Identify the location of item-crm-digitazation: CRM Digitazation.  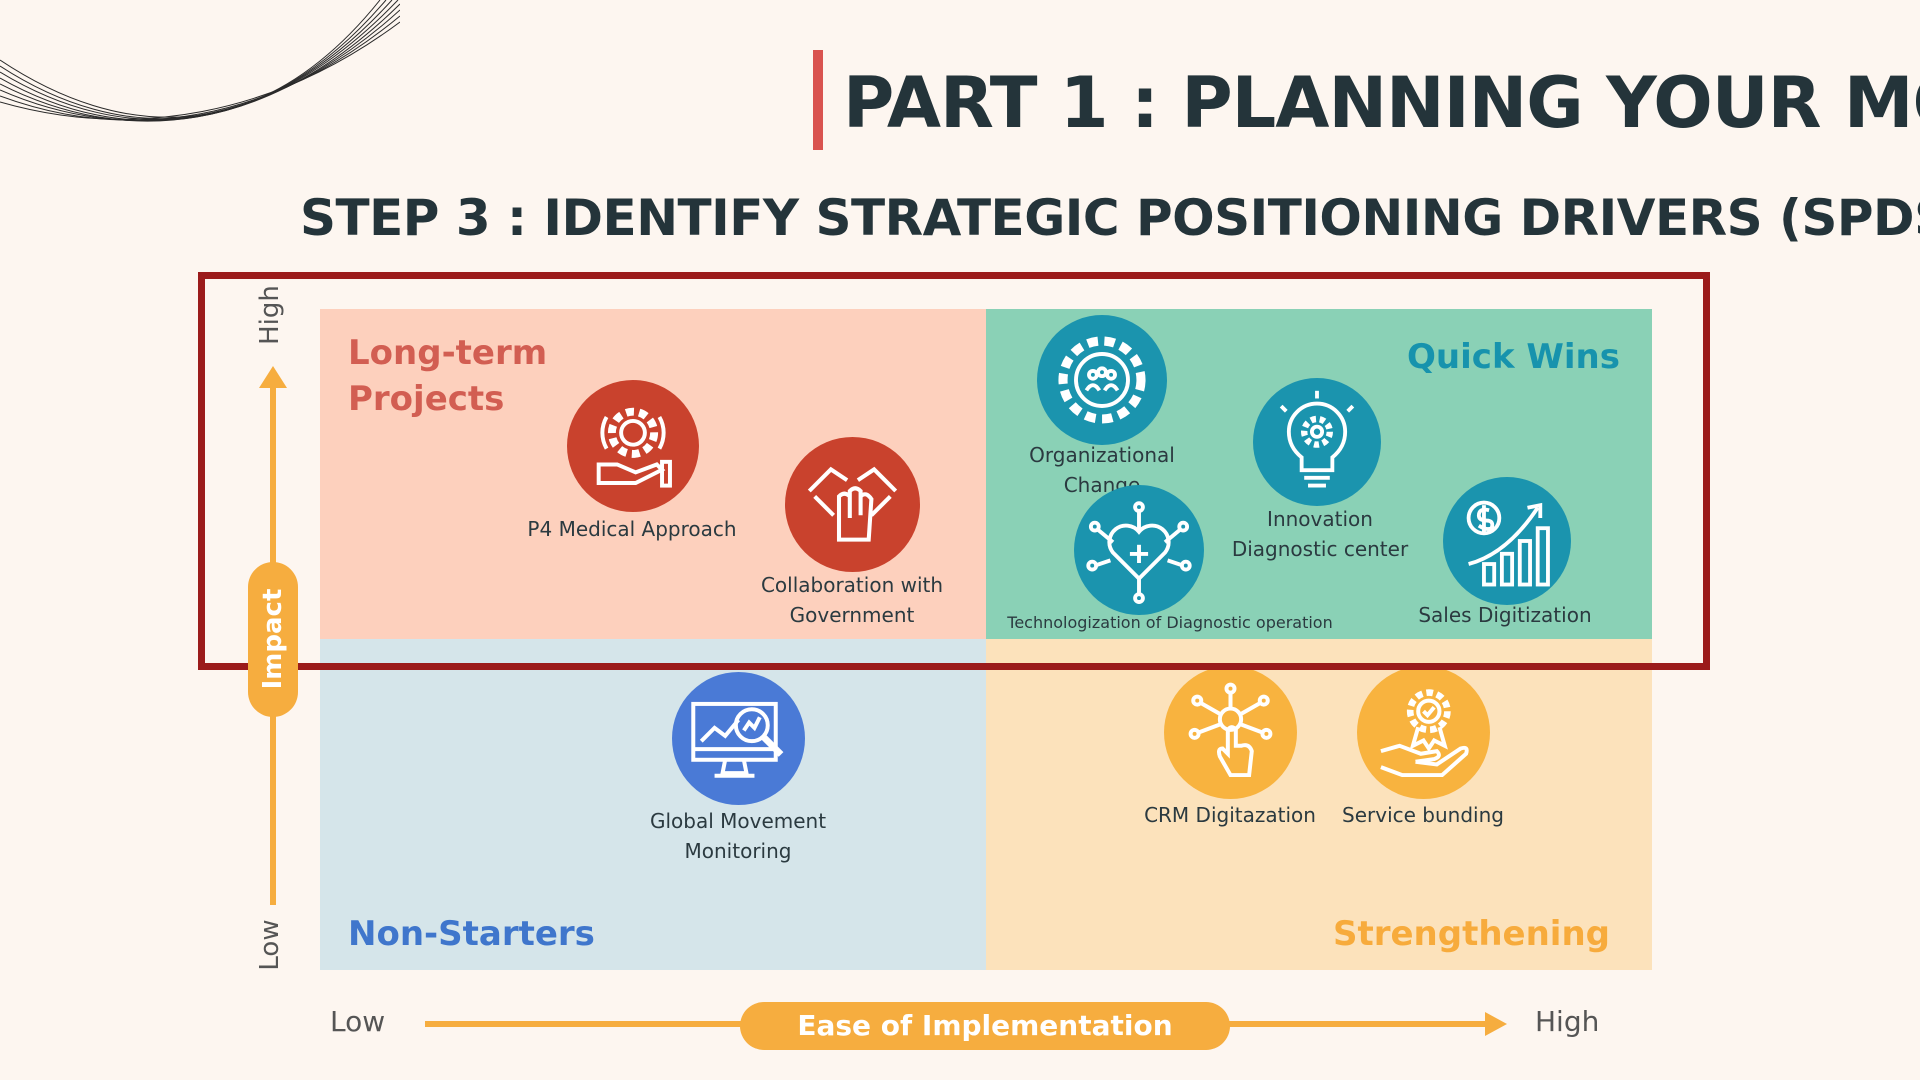
(1230, 815).